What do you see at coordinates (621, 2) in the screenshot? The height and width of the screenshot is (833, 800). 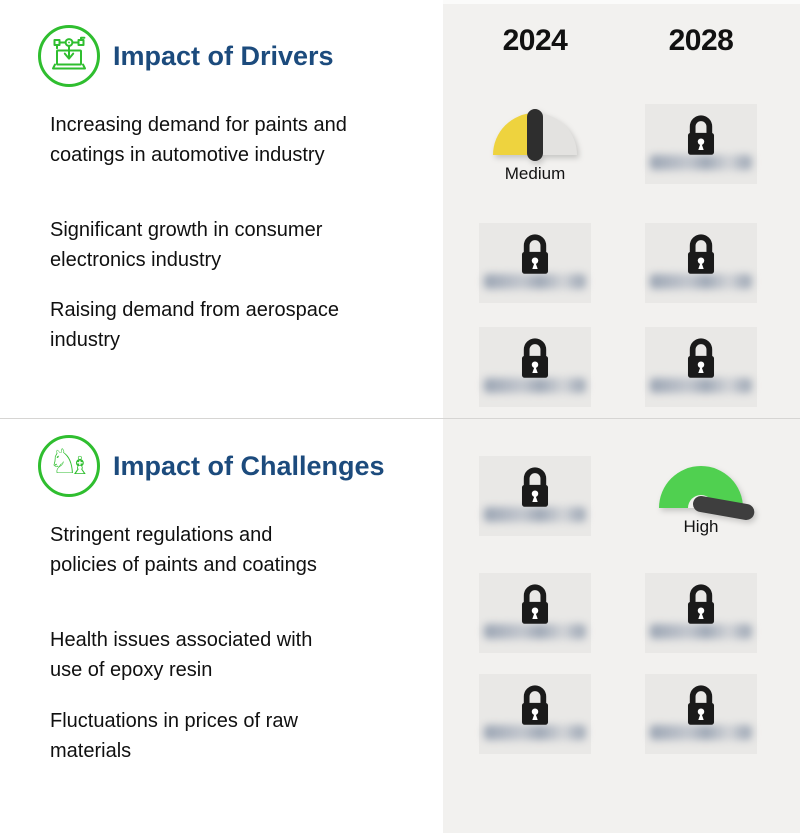 I see `panel-top-edge` at bounding box center [621, 2].